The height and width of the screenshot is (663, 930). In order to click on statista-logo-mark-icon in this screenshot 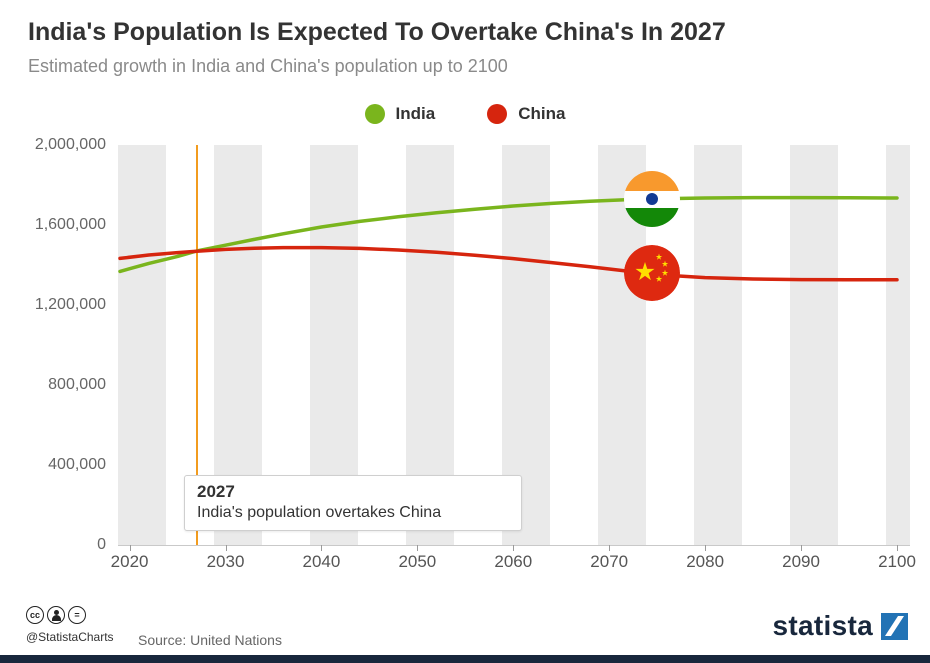, I will do `click(894, 626)`.